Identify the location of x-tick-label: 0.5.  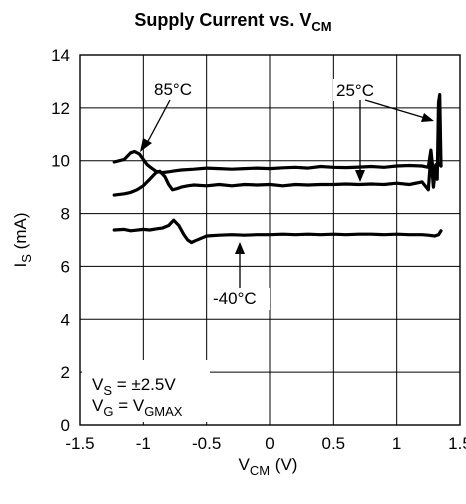
(334, 443).